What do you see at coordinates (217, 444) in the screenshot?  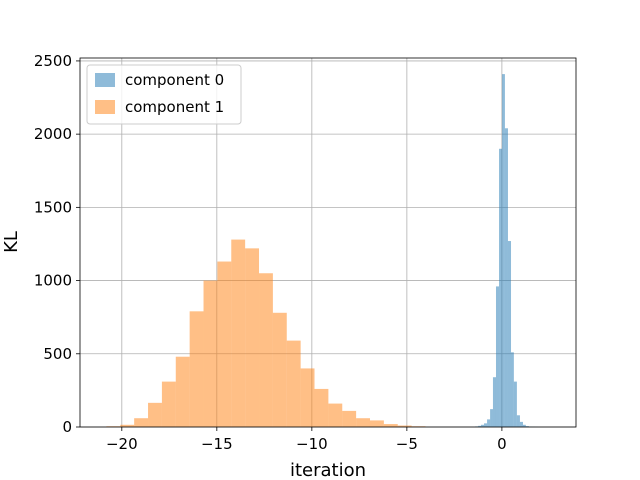 I see `x-tick-label: −15` at bounding box center [217, 444].